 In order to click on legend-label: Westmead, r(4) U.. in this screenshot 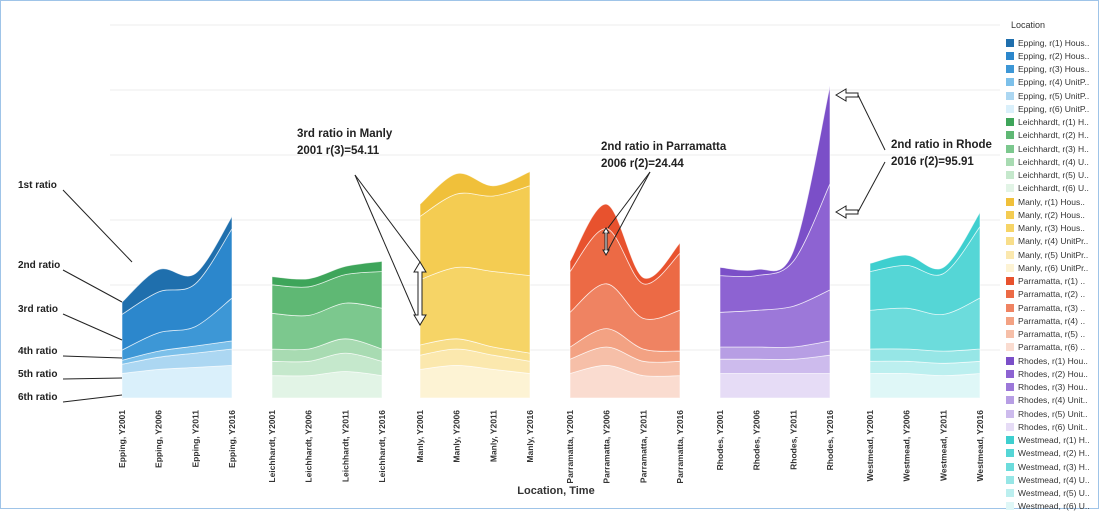, I will do `click(1054, 479)`.